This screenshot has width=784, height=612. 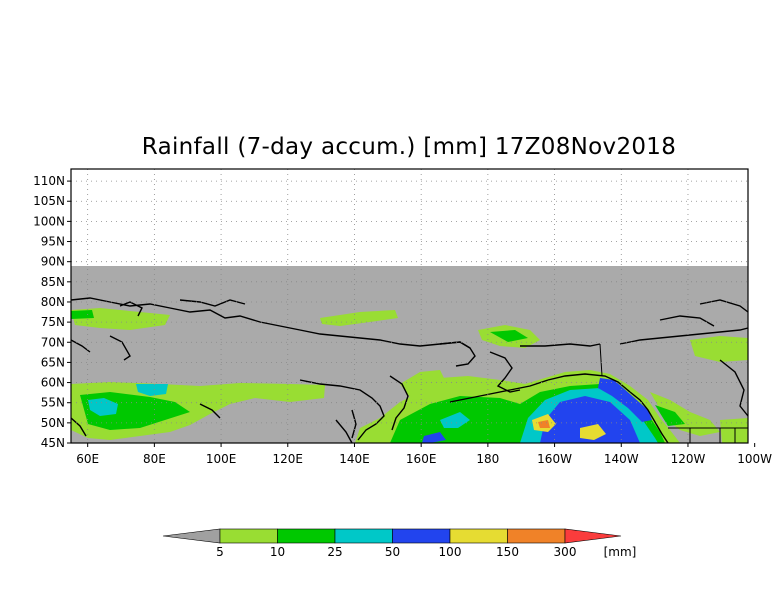 I want to click on colorbar-over-arrow, so click(x=593, y=536).